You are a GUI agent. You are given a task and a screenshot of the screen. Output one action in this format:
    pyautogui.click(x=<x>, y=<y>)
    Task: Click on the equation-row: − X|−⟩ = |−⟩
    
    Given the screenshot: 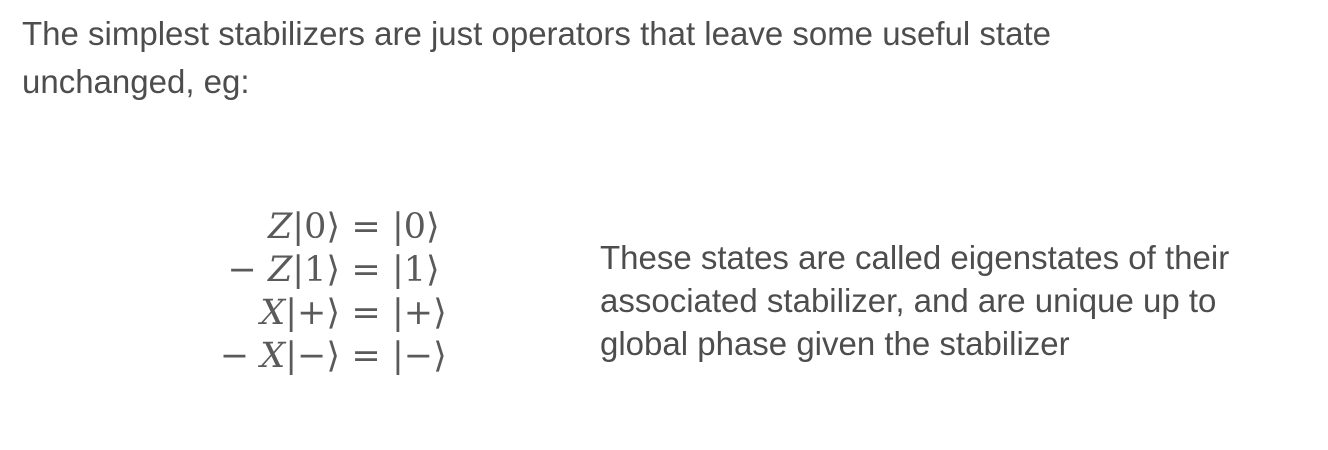 What is the action you would take?
    pyautogui.click(x=310, y=356)
    